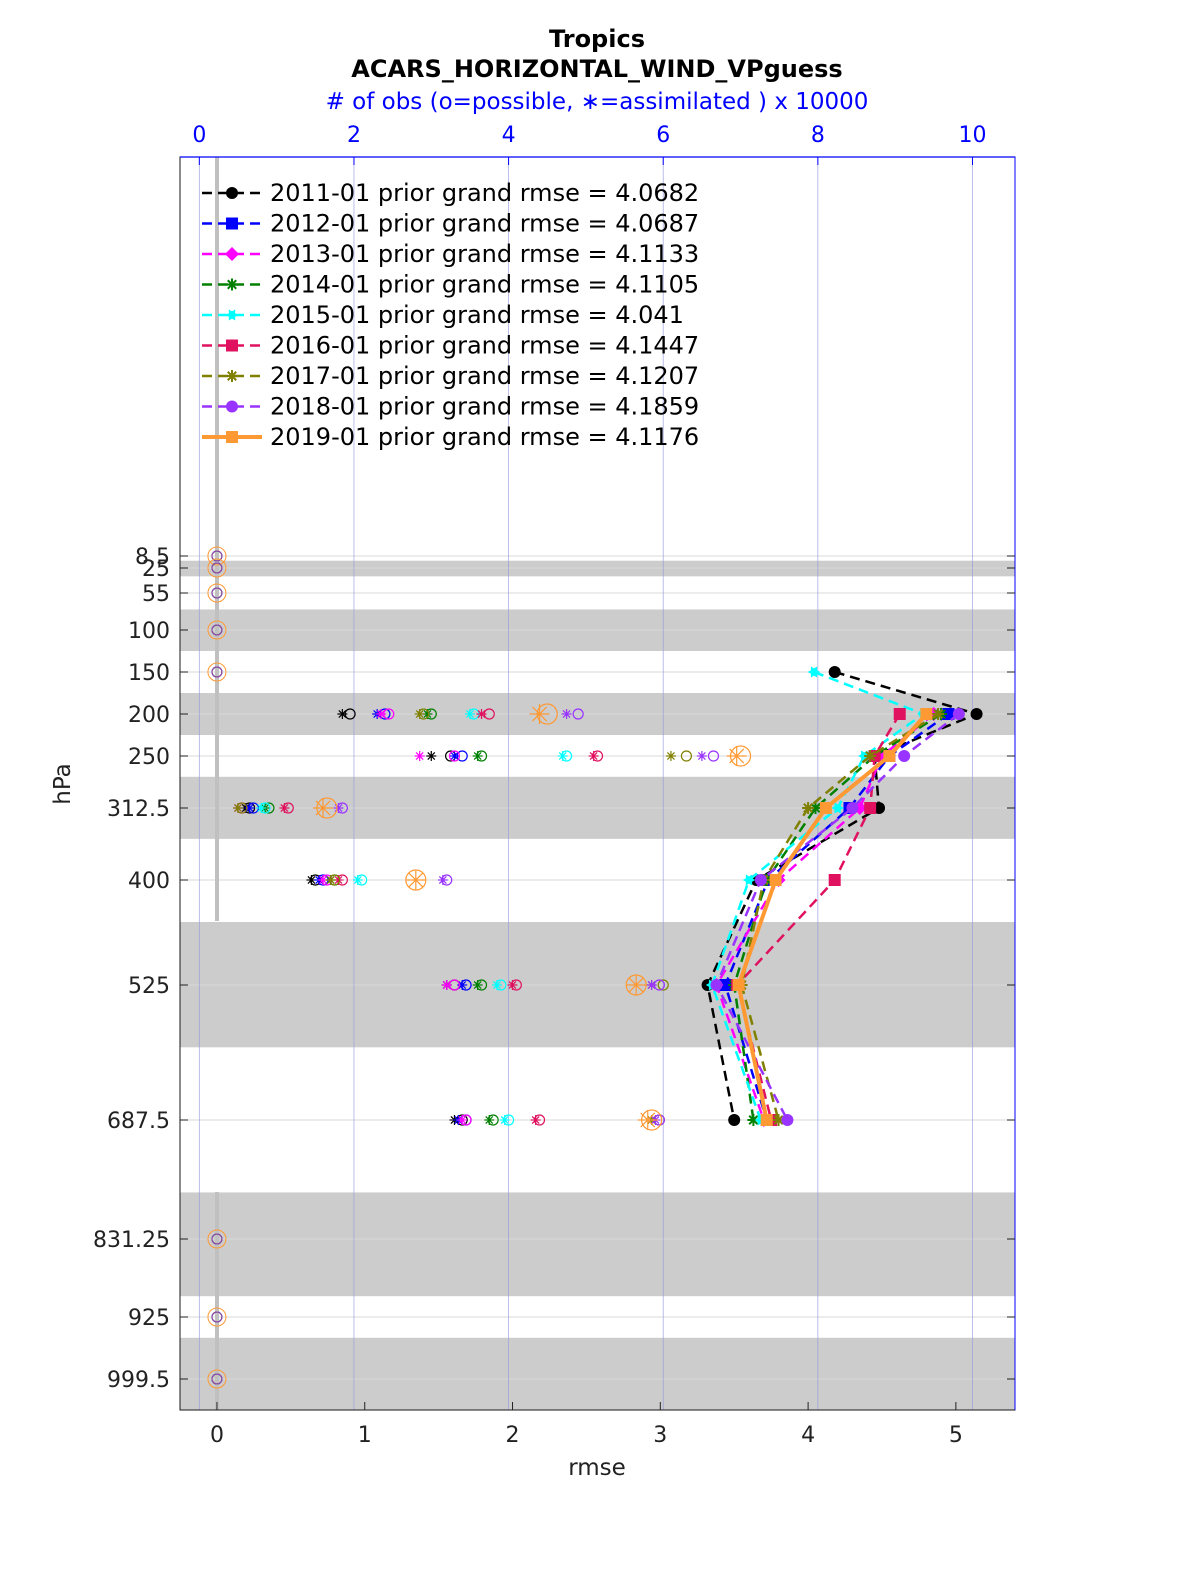 This screenshot has width=1200, height=1575. Describe the element at coordinates (956, 1435) in the screenshot. I see `x-tick-label: 5` at that location.